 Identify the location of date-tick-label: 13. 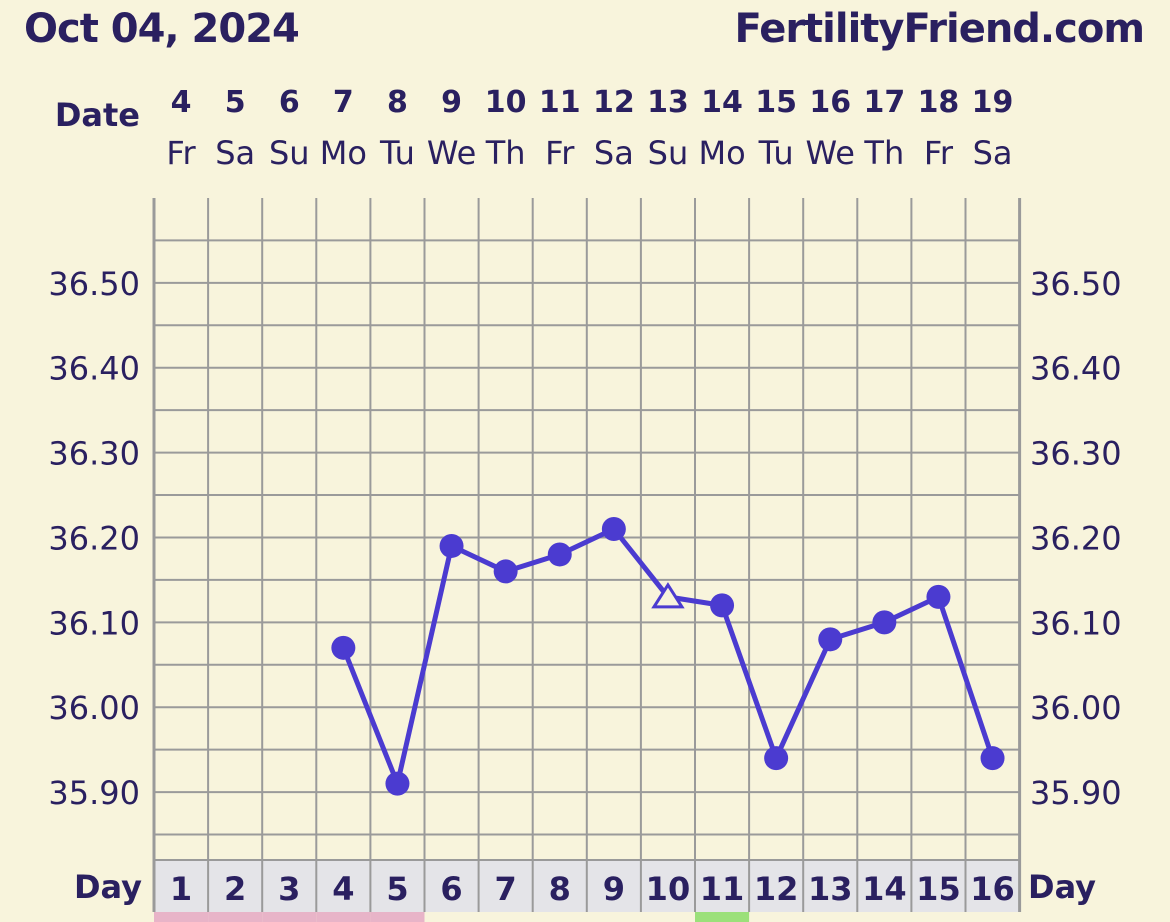
(668, 102).